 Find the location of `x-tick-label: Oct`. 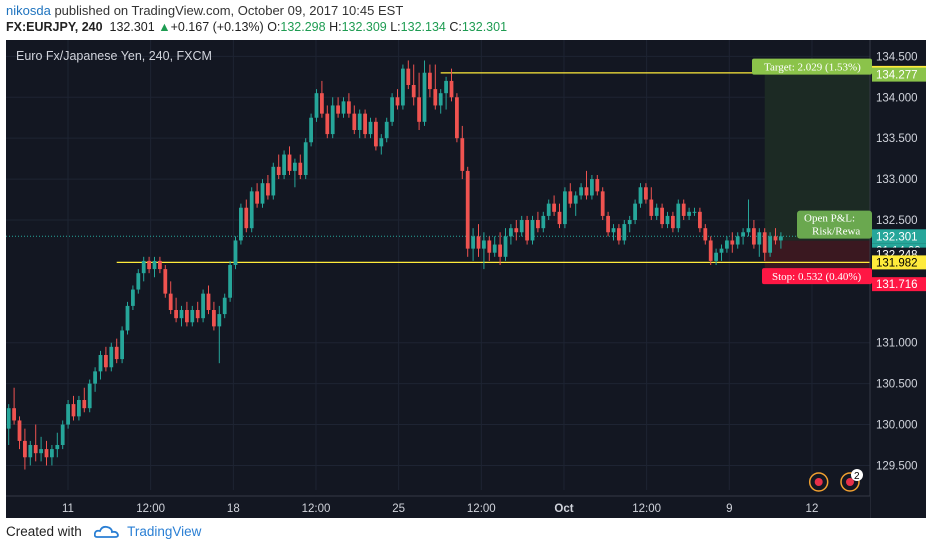

x-tick-label: Oct is located at coordinates (563, 509).